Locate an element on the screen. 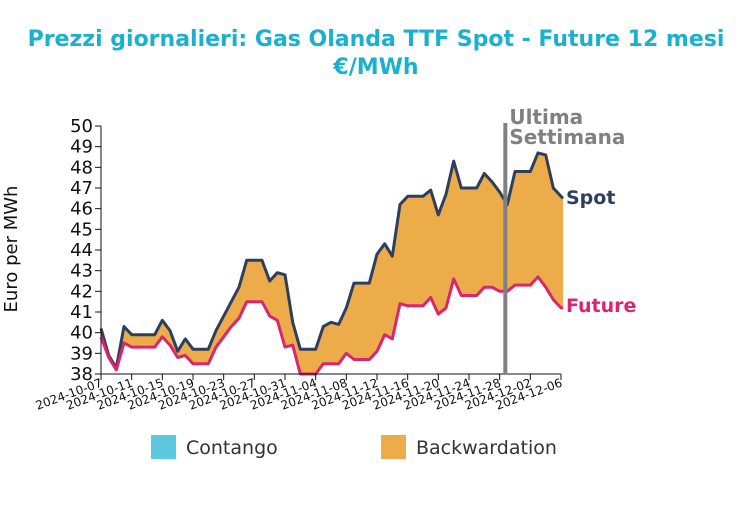  legend-swatch-contango is located at coordinates (163, 447).